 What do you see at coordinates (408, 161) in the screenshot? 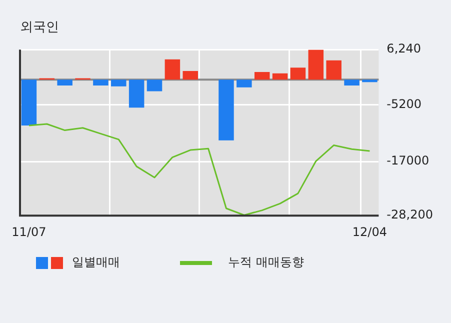
I see `y-tick-label: -17000` at bounding box center [408, 161].